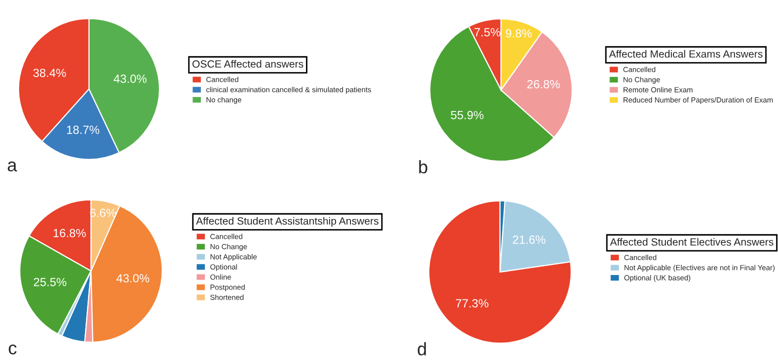 The height and width of the screenshot is (362, 778). I want to click on data-label: 55.9%, so click(467, 115).